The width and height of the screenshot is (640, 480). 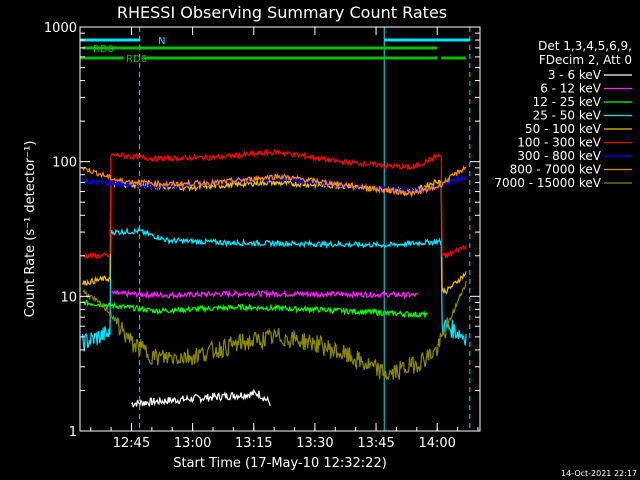 I want to click on y-tick-label-3: 1000, so click(x=60, y=28).